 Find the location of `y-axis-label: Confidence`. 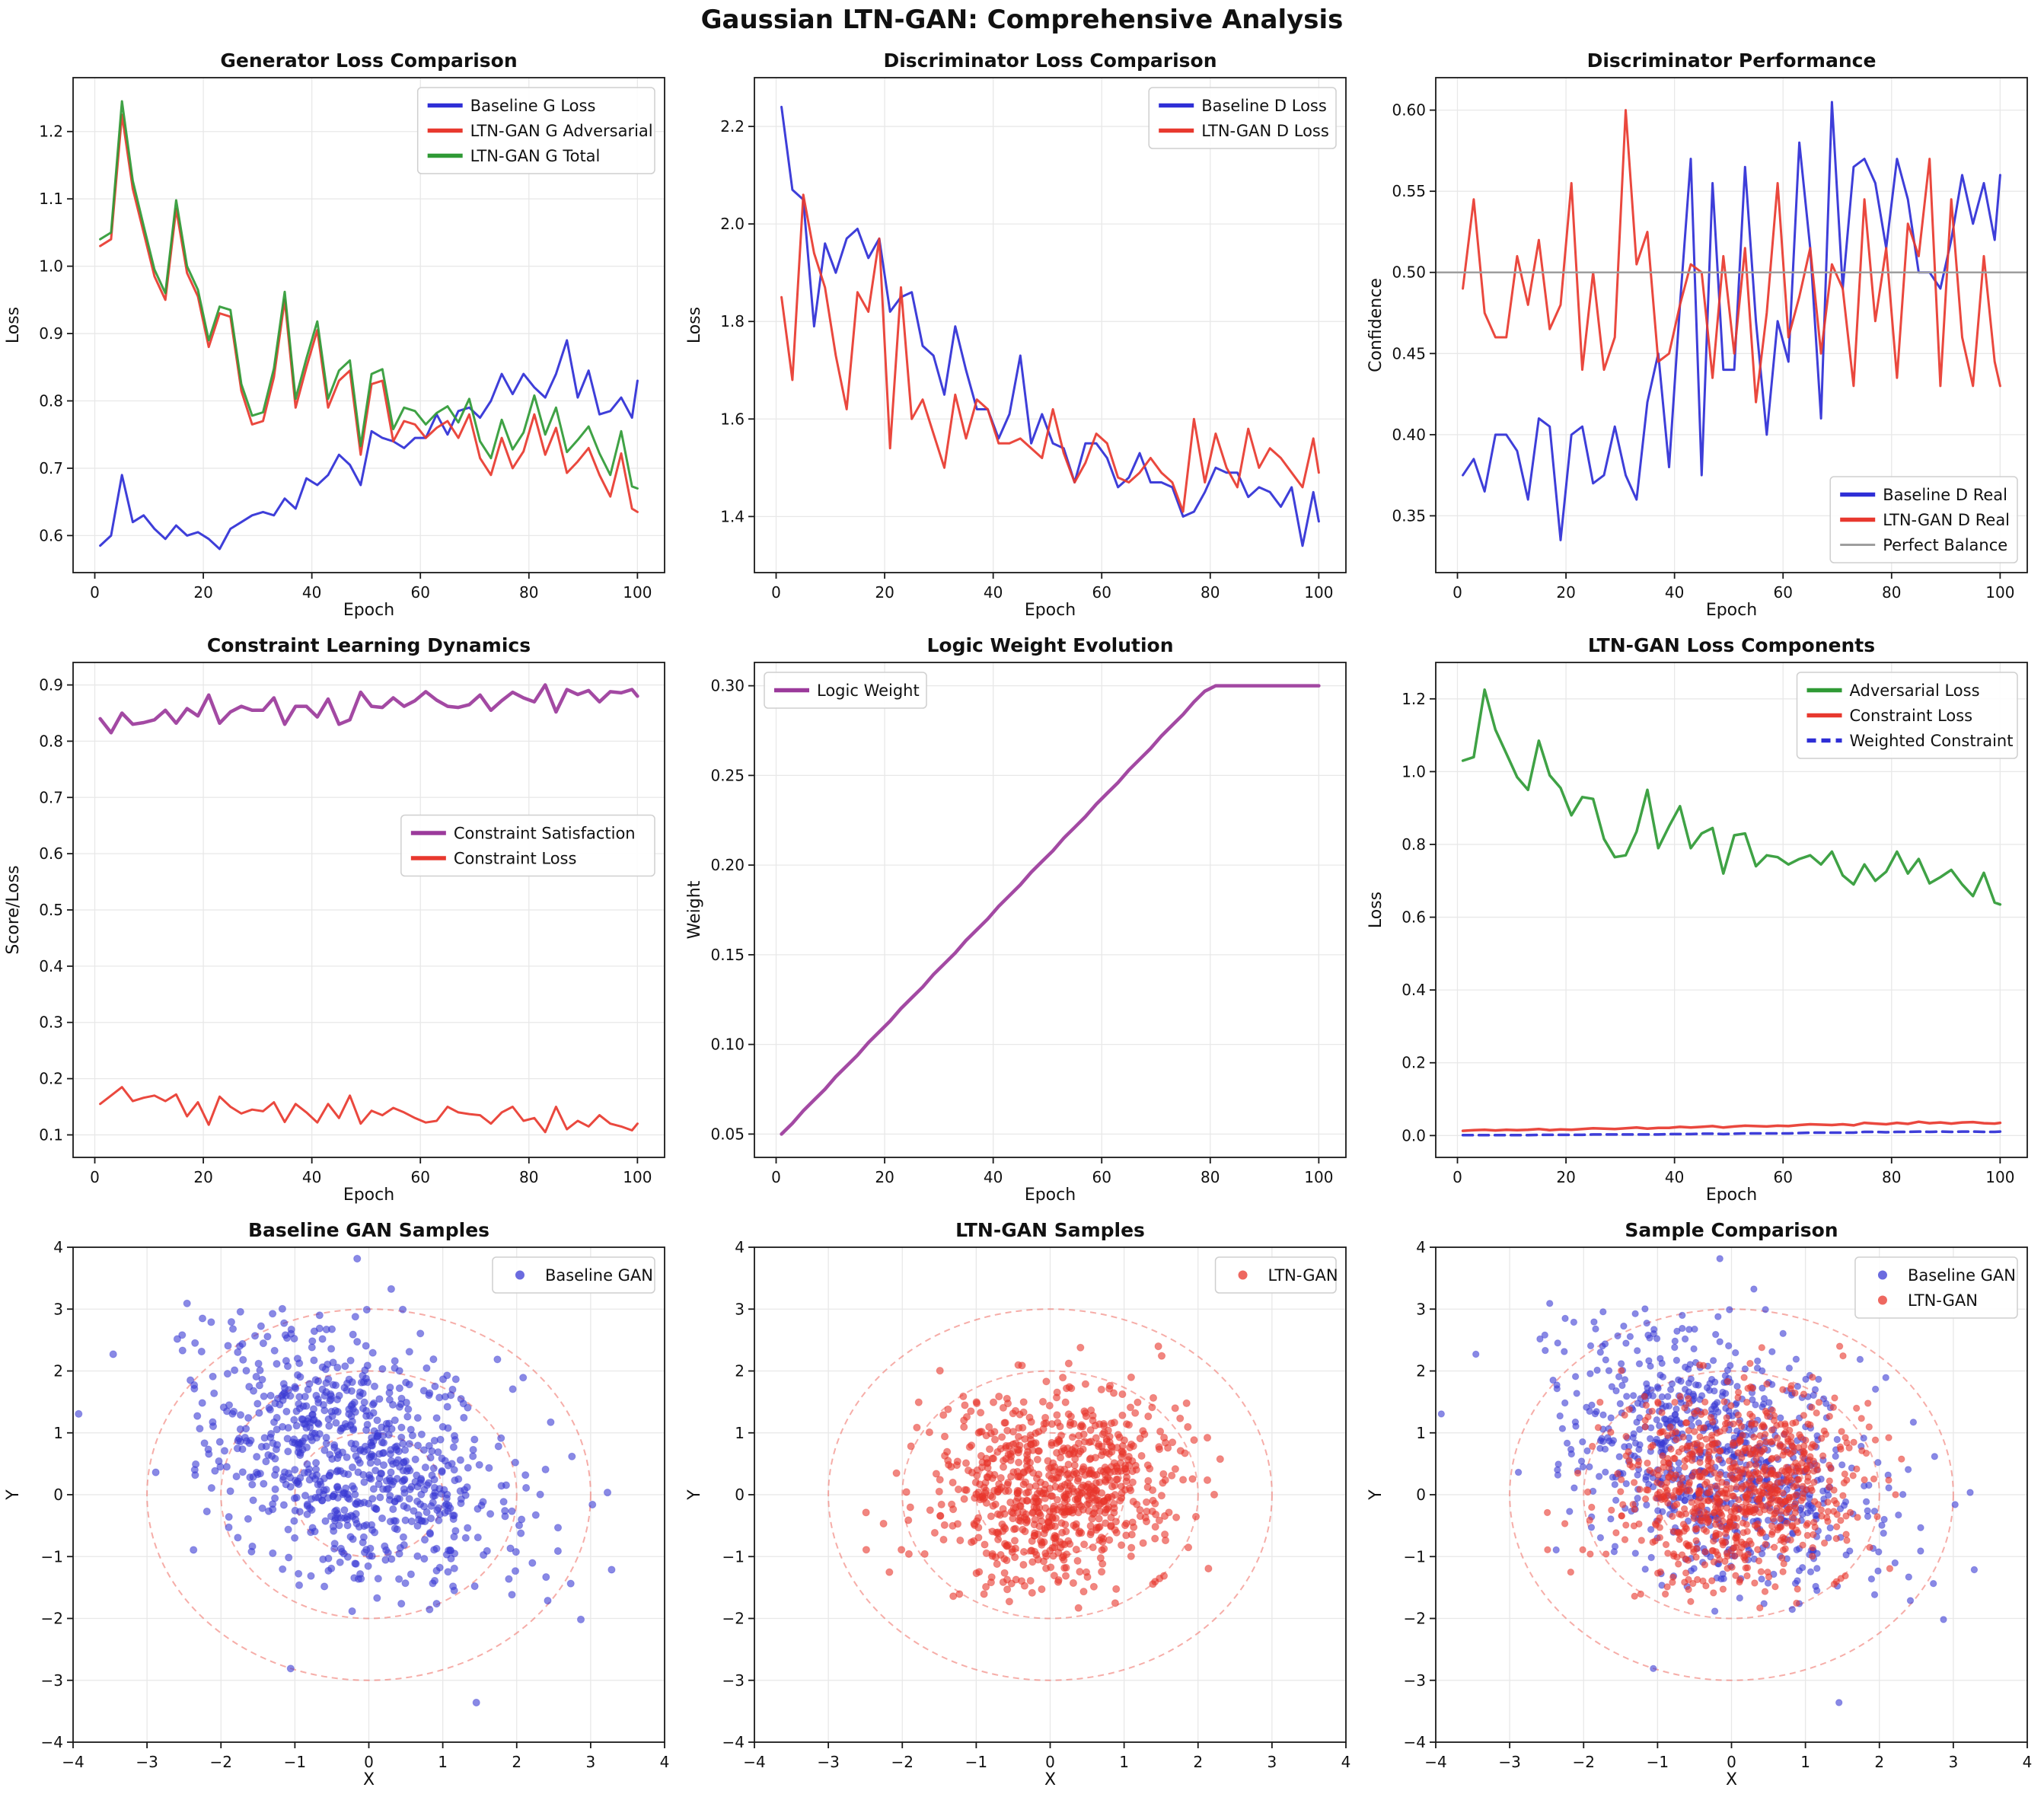

y-axis-label: Confidence is located at coordinates (1376, 325).